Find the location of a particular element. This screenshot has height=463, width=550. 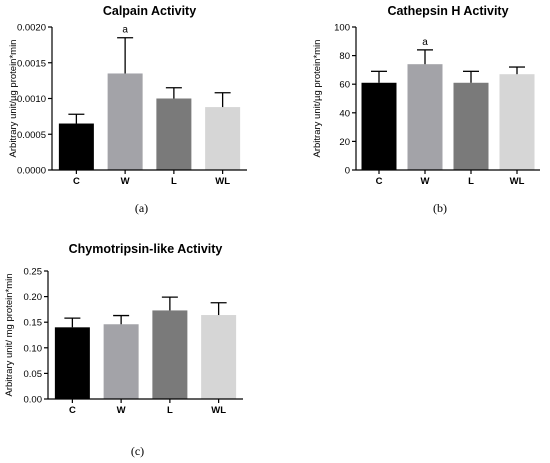

figure-caption: (c) is located at coordinates (137, 451).